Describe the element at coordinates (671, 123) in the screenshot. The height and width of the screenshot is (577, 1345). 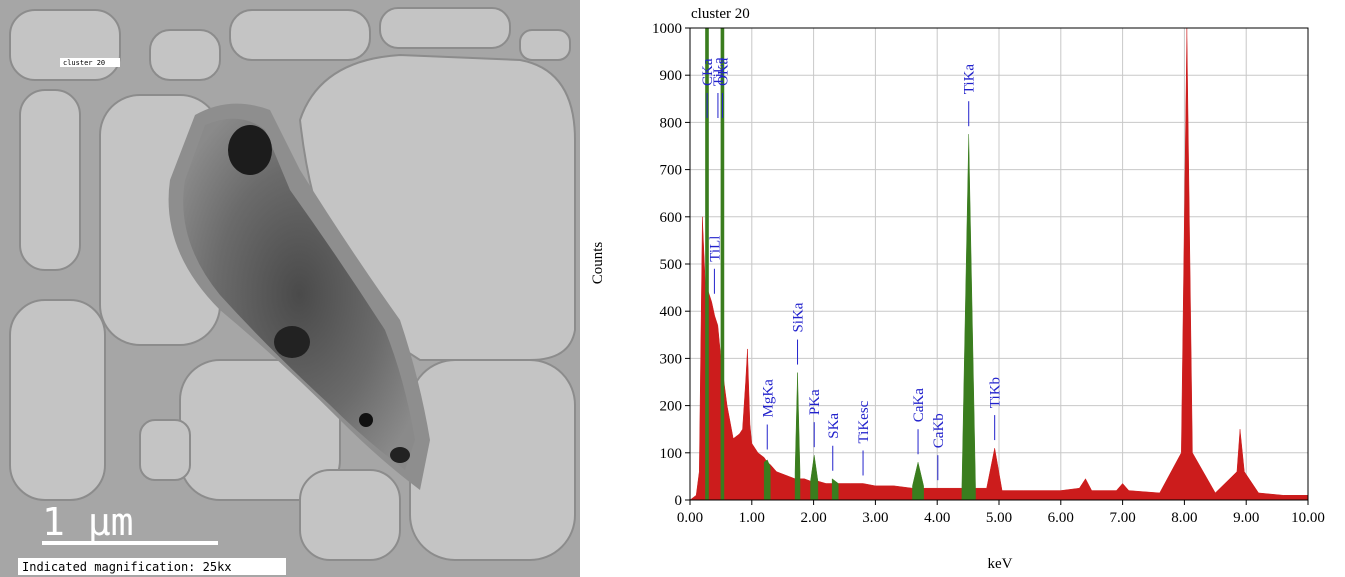
I see `y-tick-label: 800` at that location.